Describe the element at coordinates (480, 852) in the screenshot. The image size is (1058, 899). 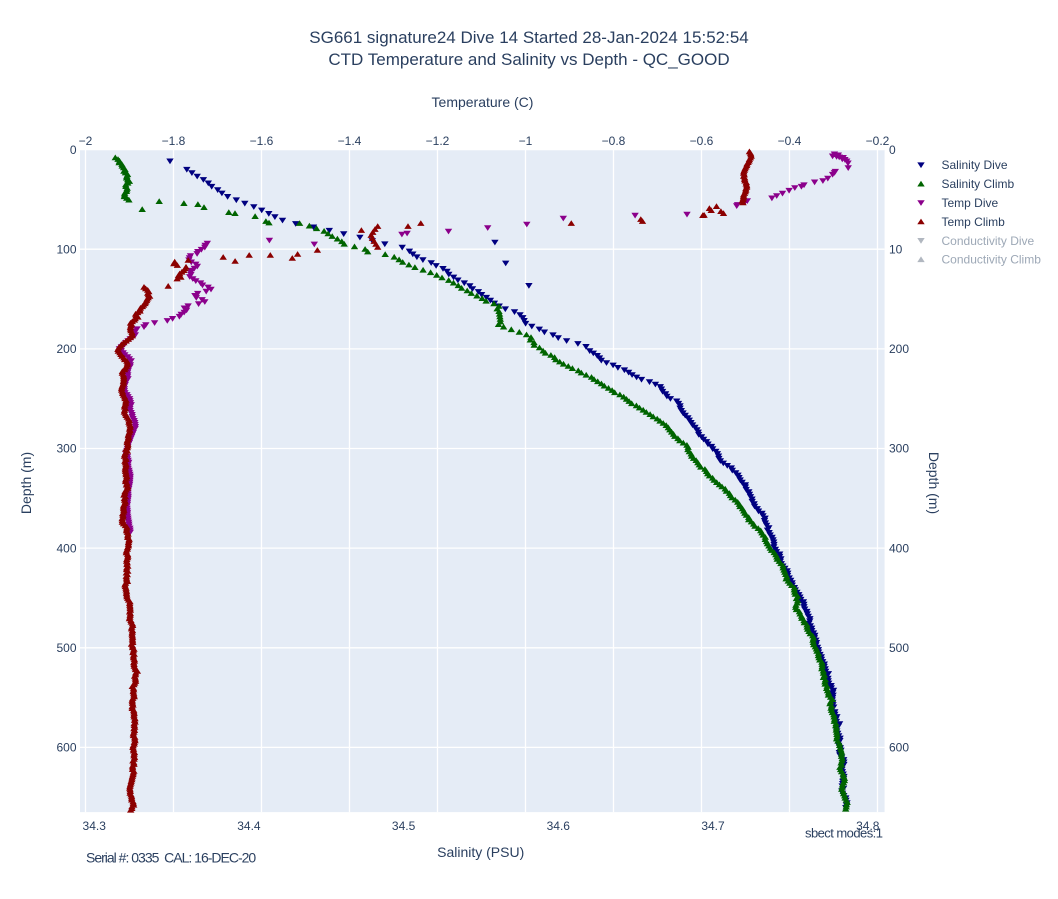
I see `svg-text: Salinity (PSU)` at that location.